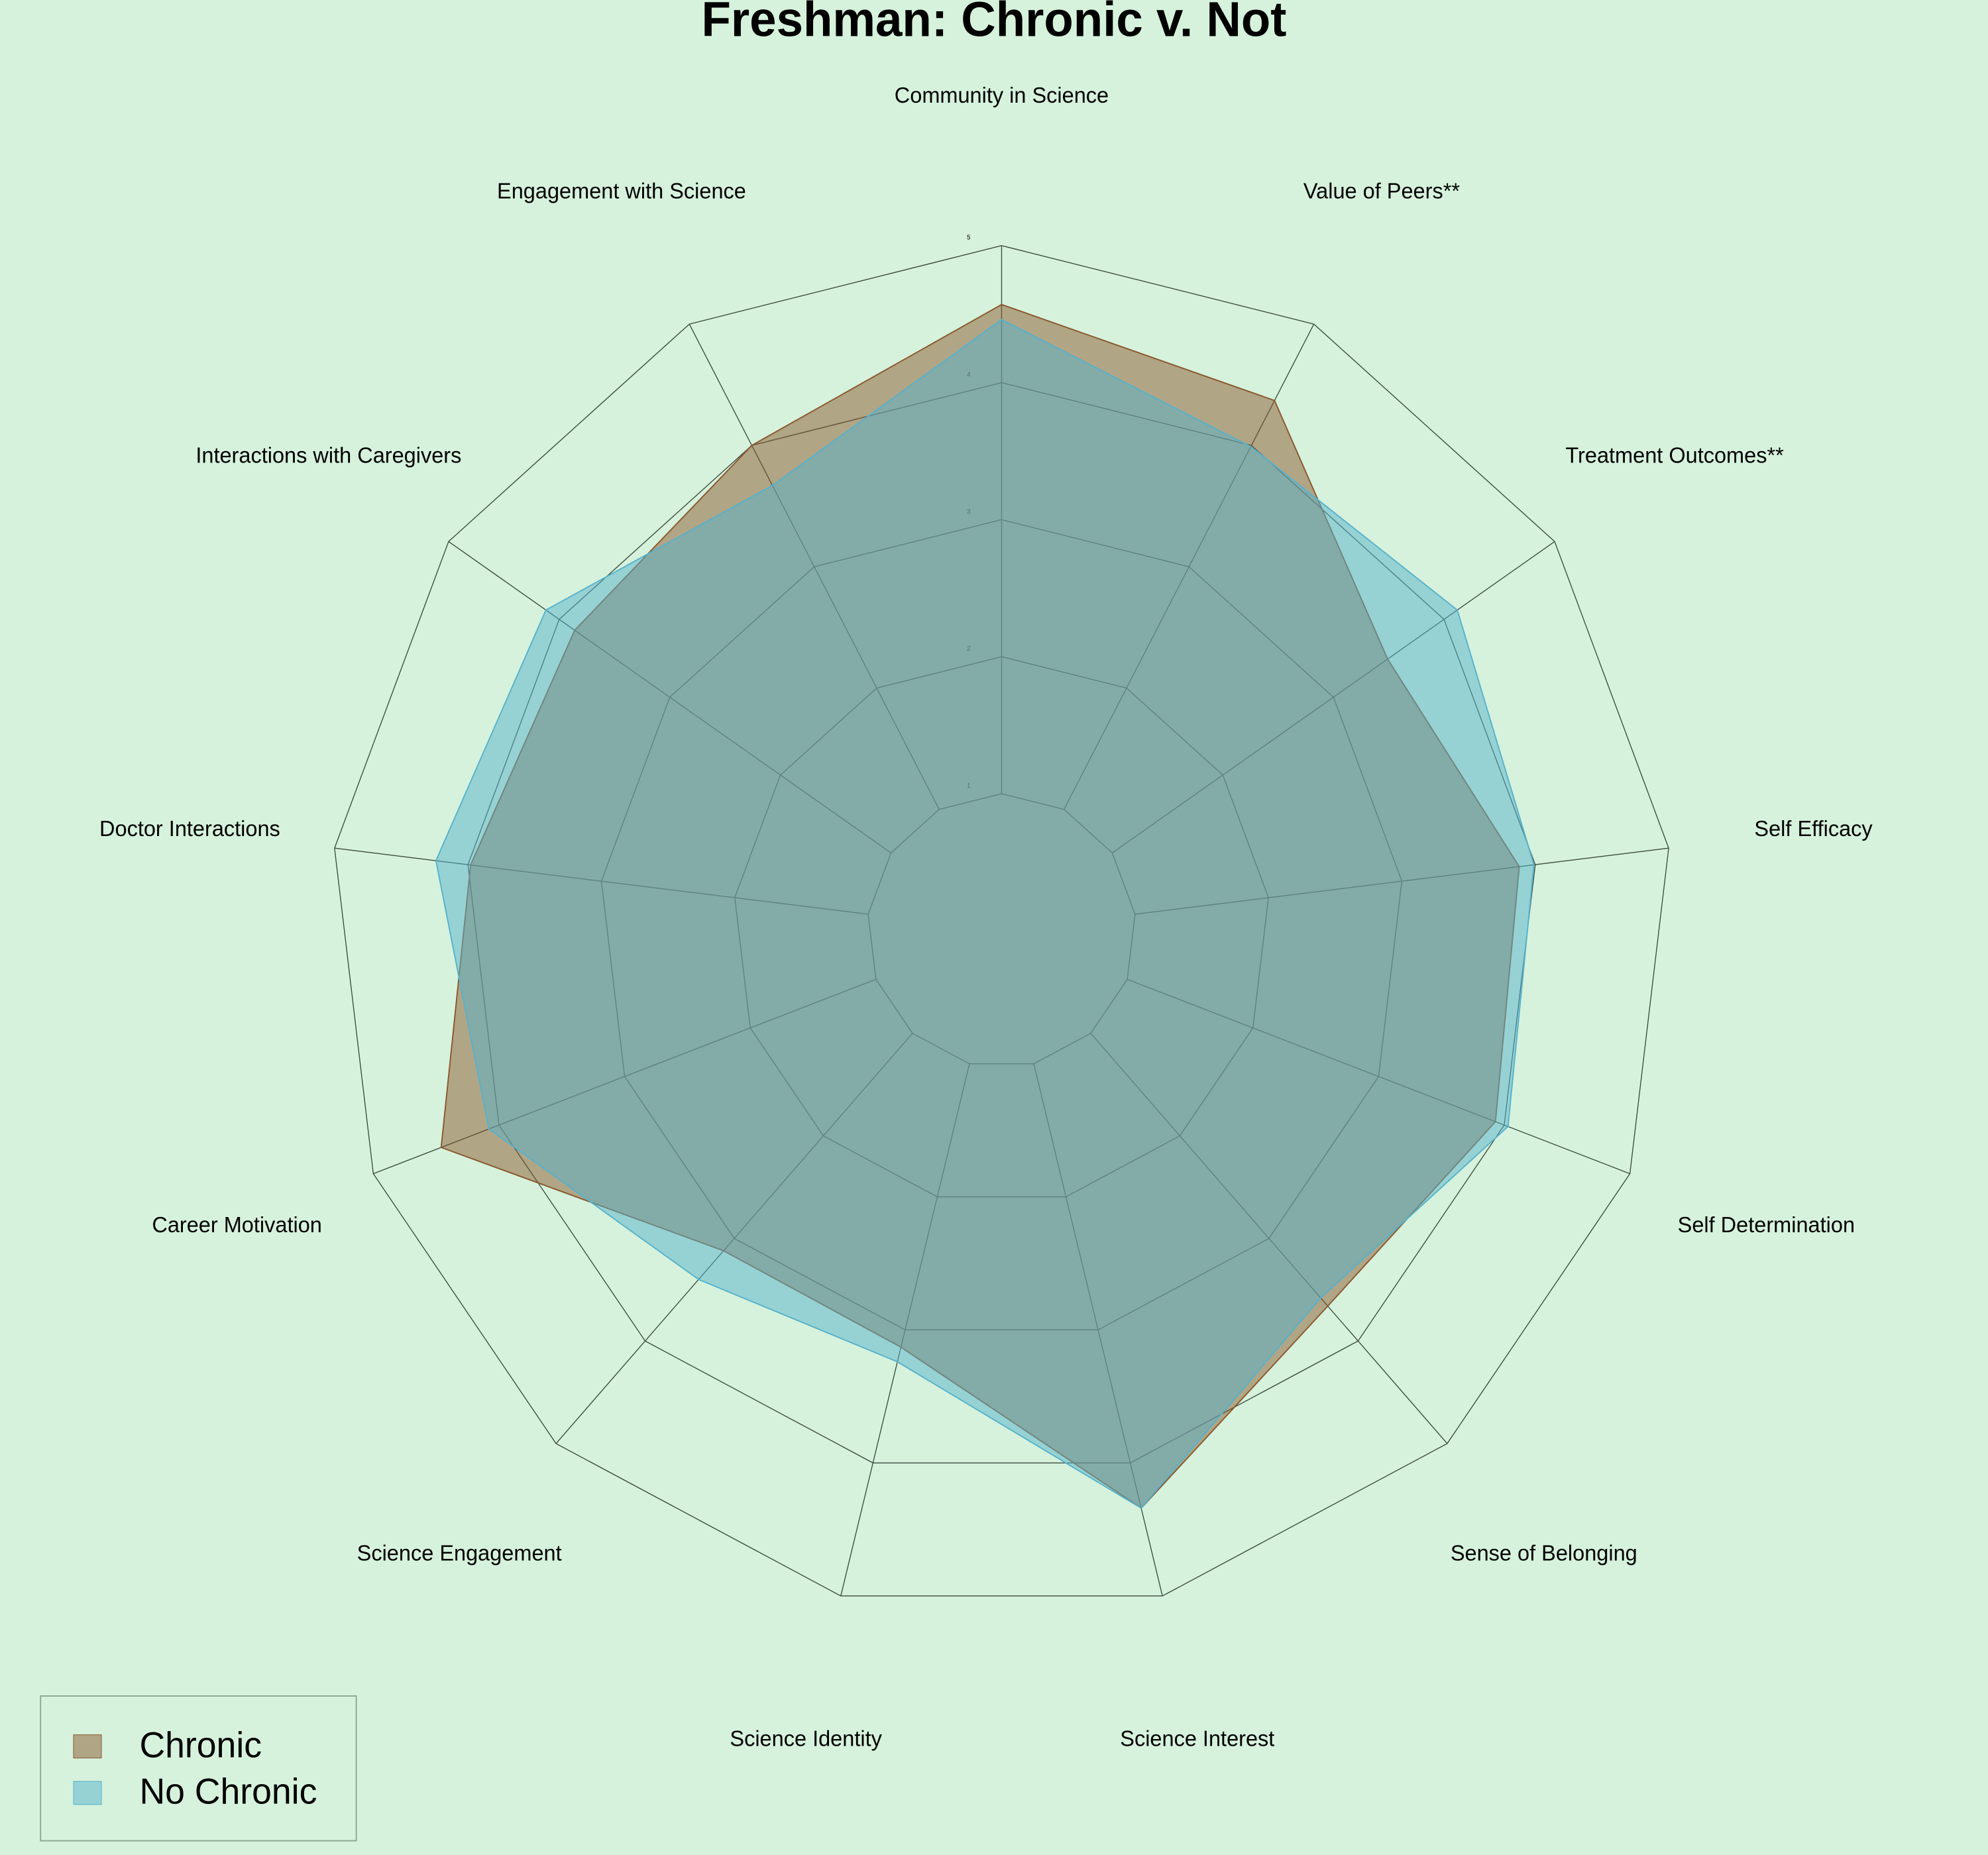  Describe the element at coordinates (1002, 95) in the screenshot. I see `axis-label: Community in Science` at that location.